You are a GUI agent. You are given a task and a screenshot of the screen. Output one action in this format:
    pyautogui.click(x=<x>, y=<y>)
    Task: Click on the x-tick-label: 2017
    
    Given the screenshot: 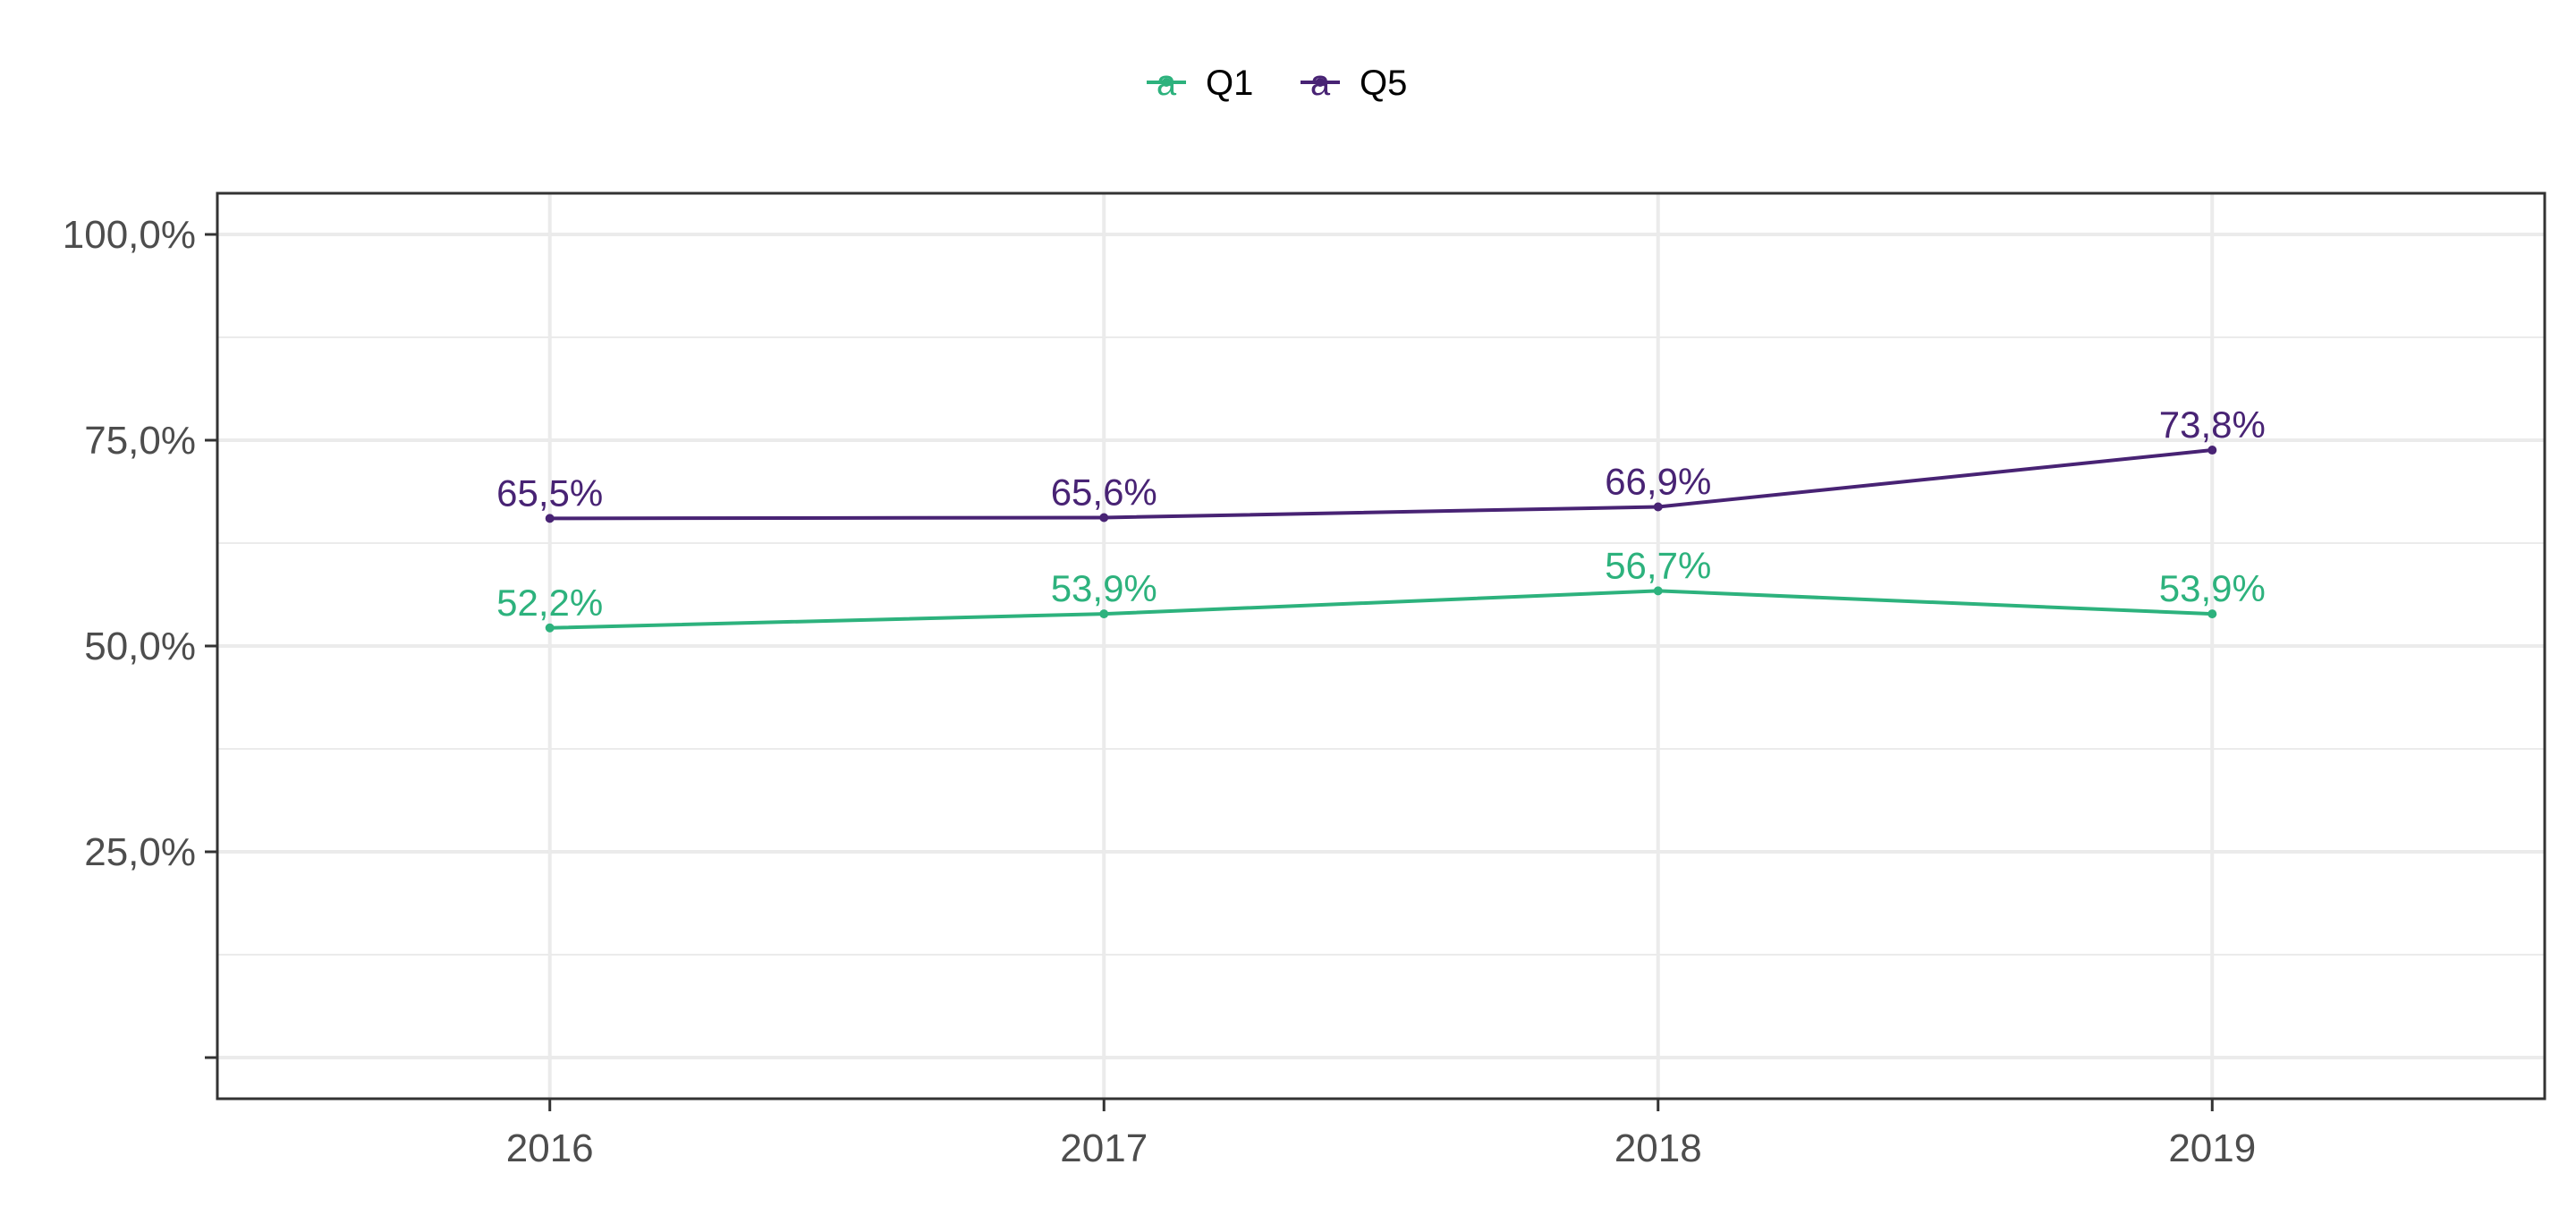 What is the action you would take?
    pyautogui.click(x=1104, y=1148)
    